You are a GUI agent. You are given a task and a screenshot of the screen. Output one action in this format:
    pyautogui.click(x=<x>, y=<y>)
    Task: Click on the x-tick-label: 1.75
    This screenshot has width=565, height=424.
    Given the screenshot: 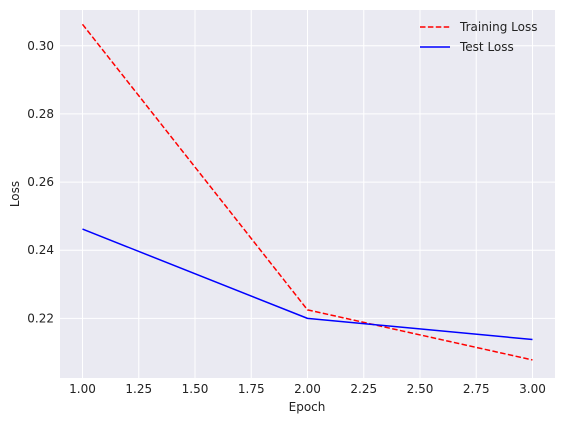 What is the action you would take?
    pyautogui.click(x=251, y=389)
    